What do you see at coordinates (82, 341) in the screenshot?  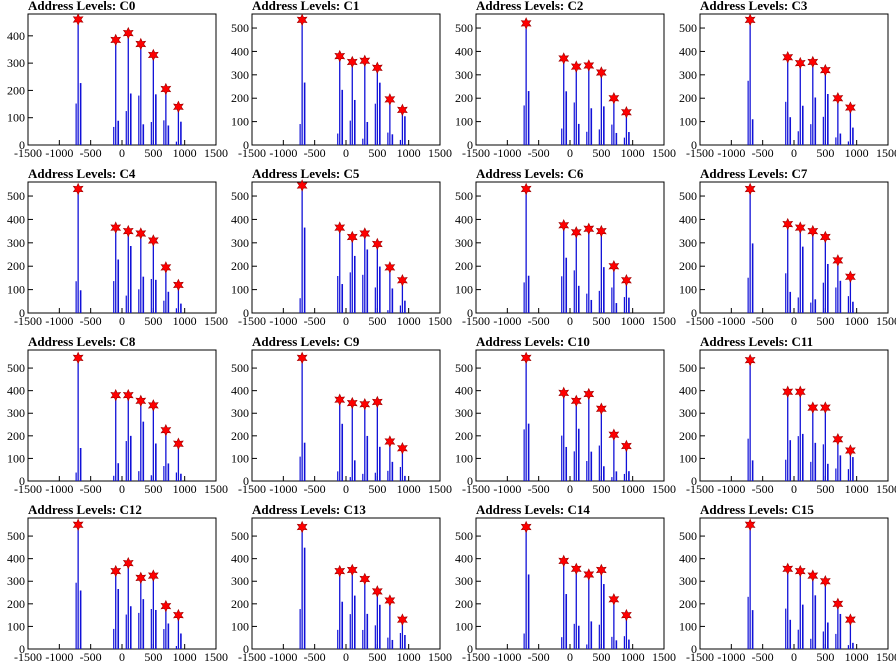 I see `chart-title: Address Levels: C8` at bounding box center [82, 341].